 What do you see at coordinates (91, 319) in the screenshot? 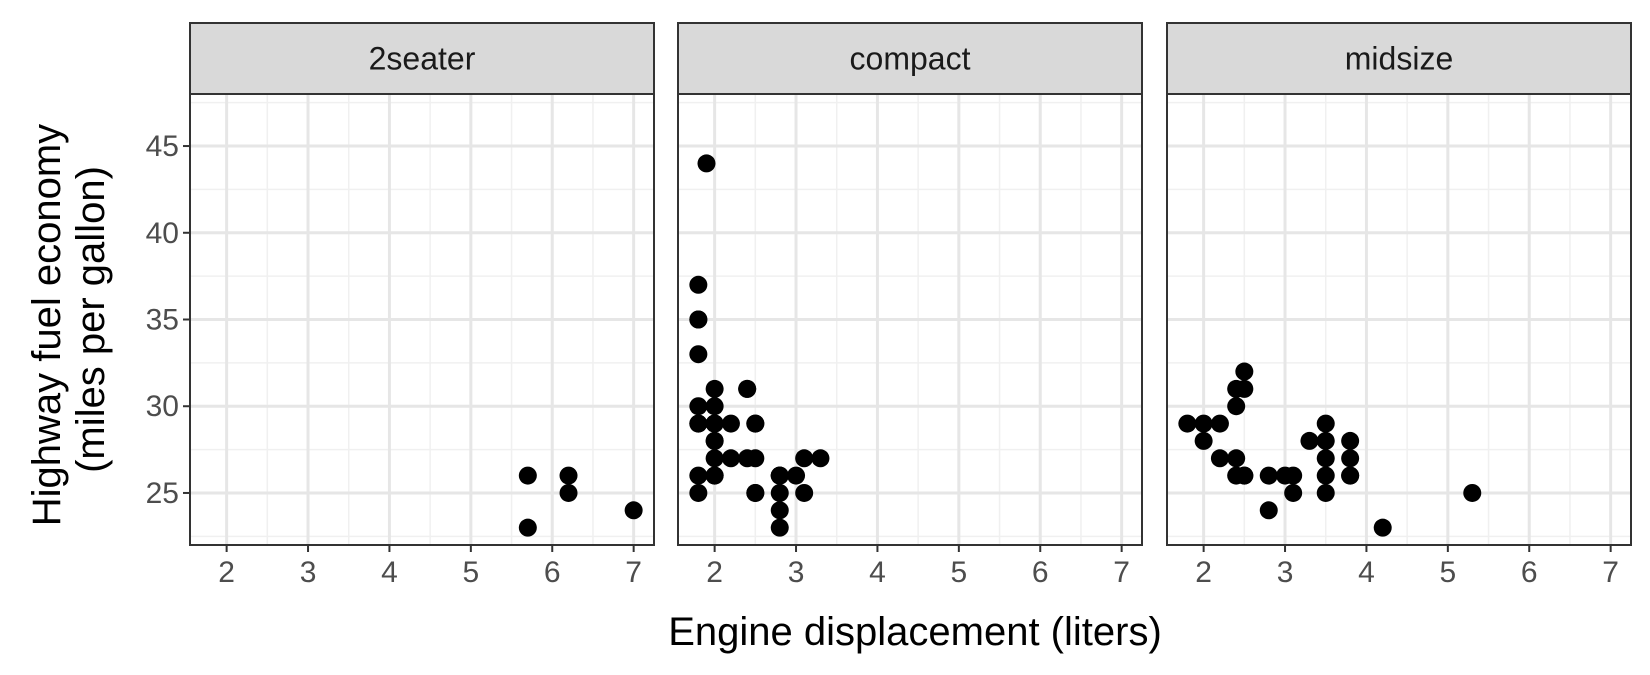
I see `y-axis-title-line-2: (miles per gallon)` at bounding box center [91, 319].